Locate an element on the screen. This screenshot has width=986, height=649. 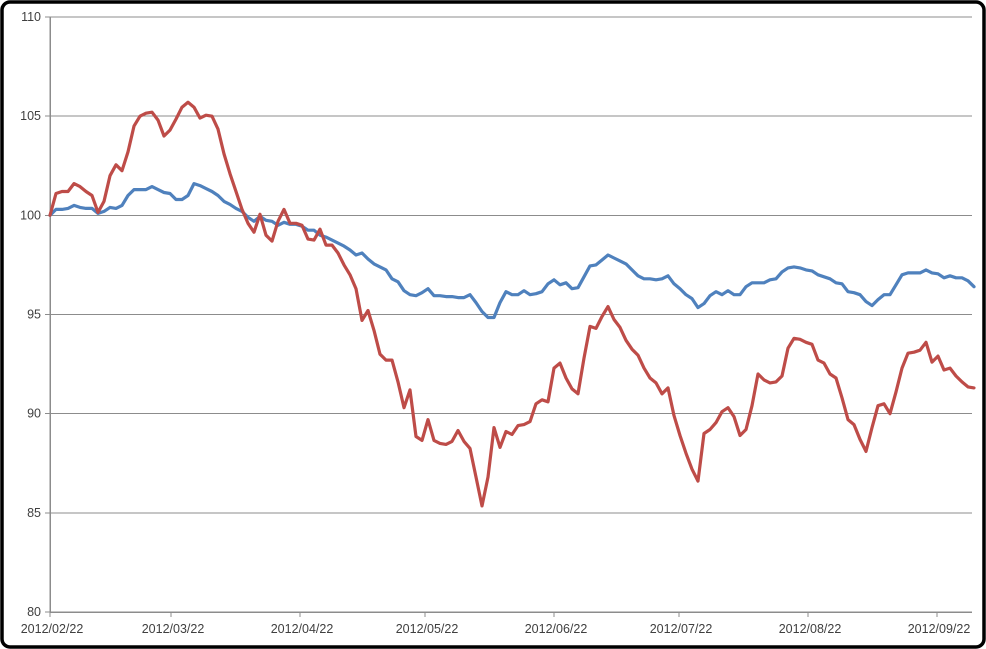
x-axis-label: 2012/05/22 is located at coordinates (427, 629).